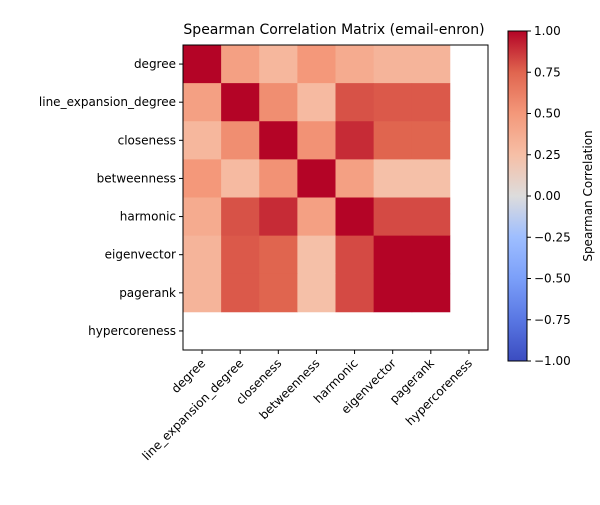 This screenshot has width=600, height=505. I want to click on colorbar-label: Spearman Correlation, so click(588, 195).